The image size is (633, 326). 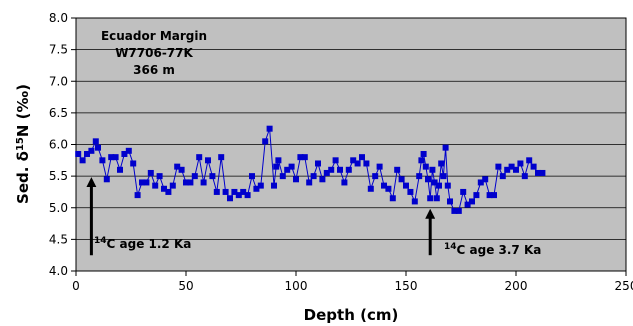 I want to click on x-tick-label: 250, so click(x=624, y=286).